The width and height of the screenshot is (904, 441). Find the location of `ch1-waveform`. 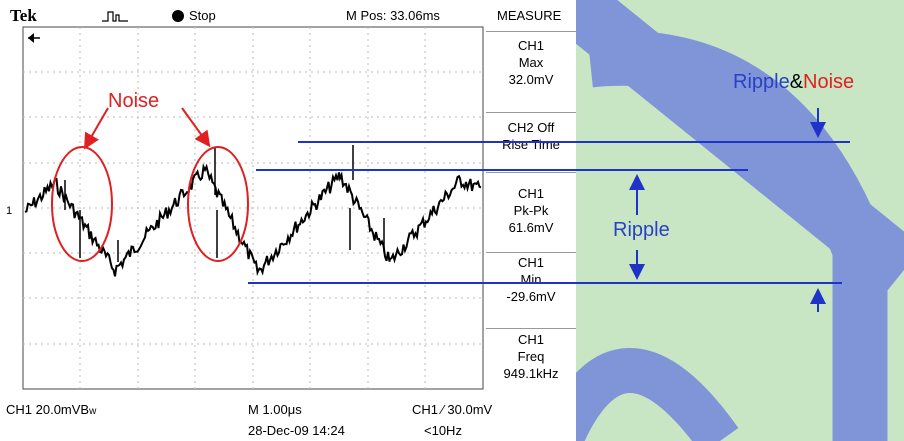

ch1-waveform is located at coordinates (253, 220).